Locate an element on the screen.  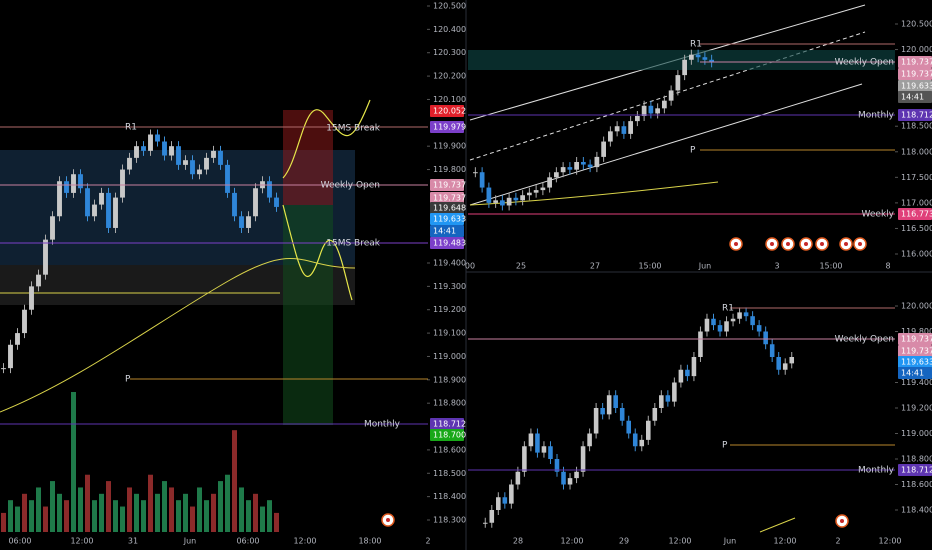
target-box is located at coordinates (308, 315).